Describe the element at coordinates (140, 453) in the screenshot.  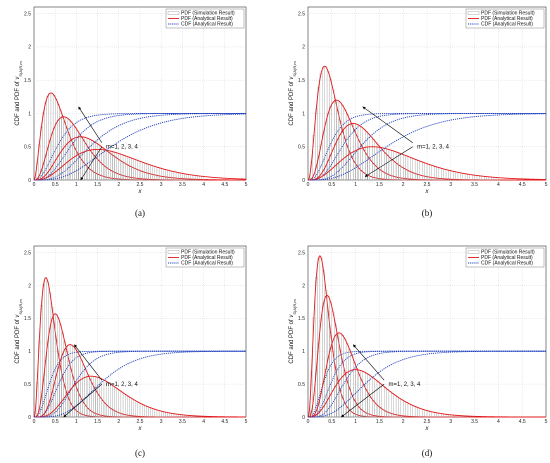
I see `panel-caption: (c)` at that location.